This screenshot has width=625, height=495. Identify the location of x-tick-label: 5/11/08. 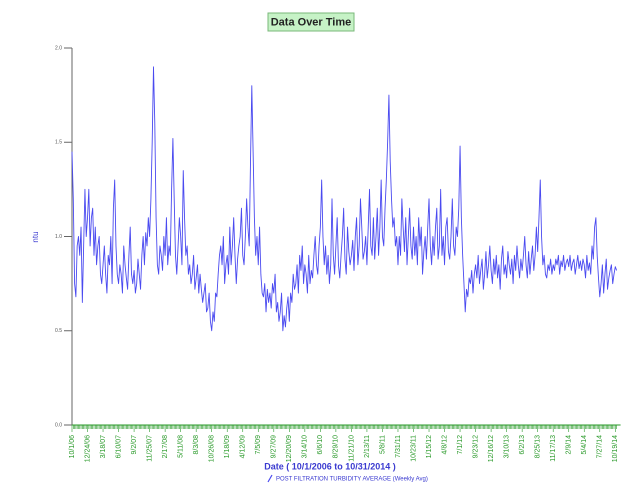
(181, 446).